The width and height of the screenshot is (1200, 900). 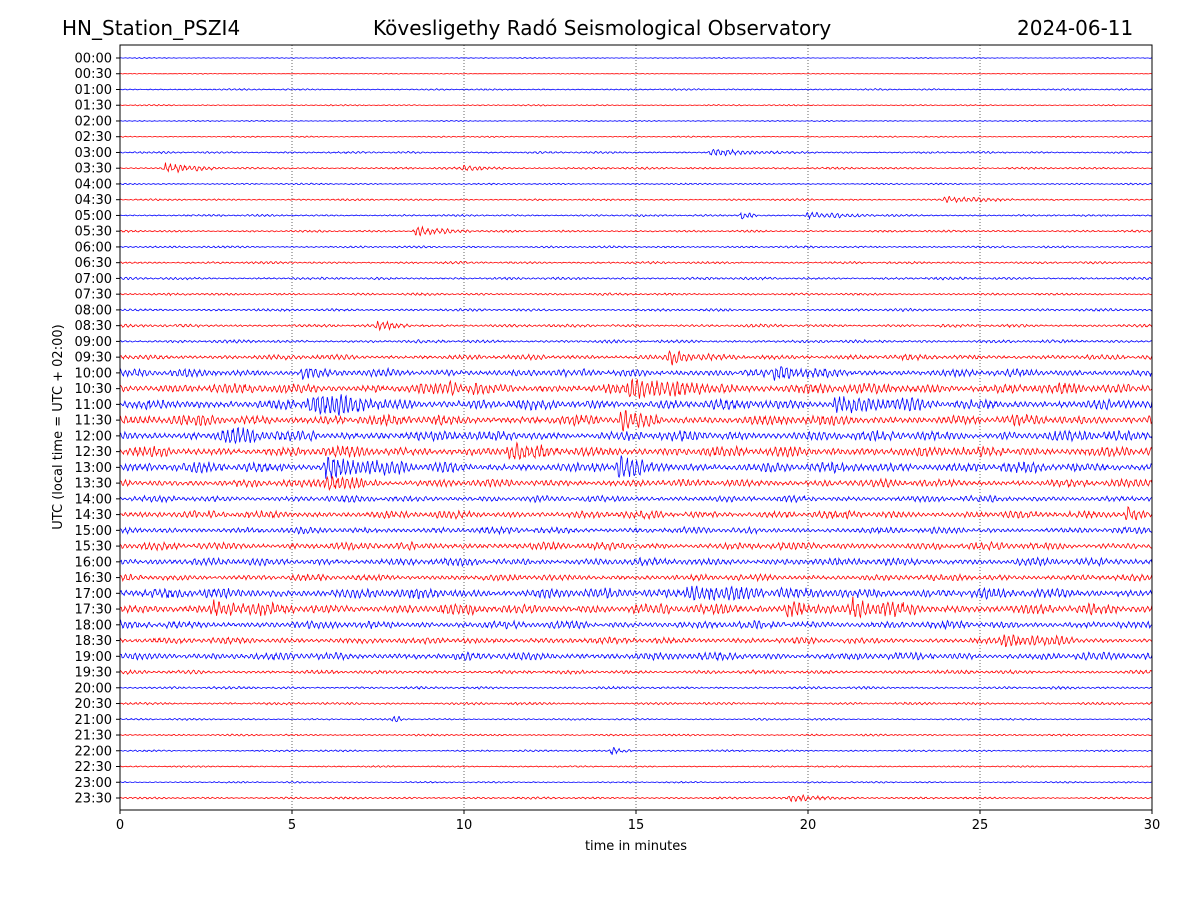 I want to click on y-tick-label: 08:30, so click(x=93, y=326).